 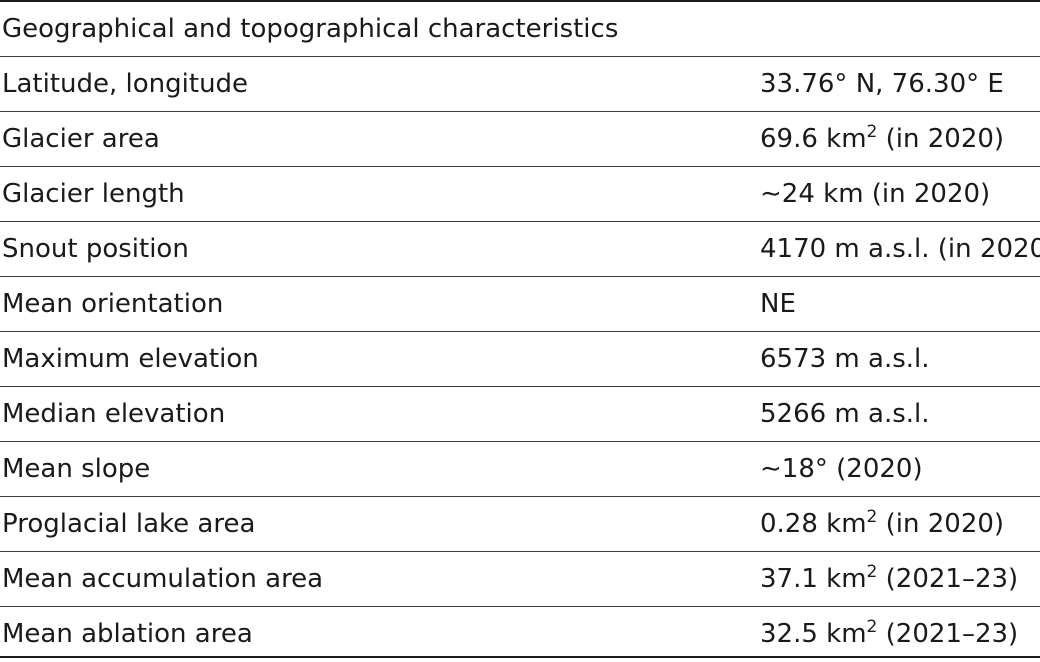 What do you see at coordinates (520, 1) in the screenshot?
I see `table-top-rule` at bounding box center [520, 1].